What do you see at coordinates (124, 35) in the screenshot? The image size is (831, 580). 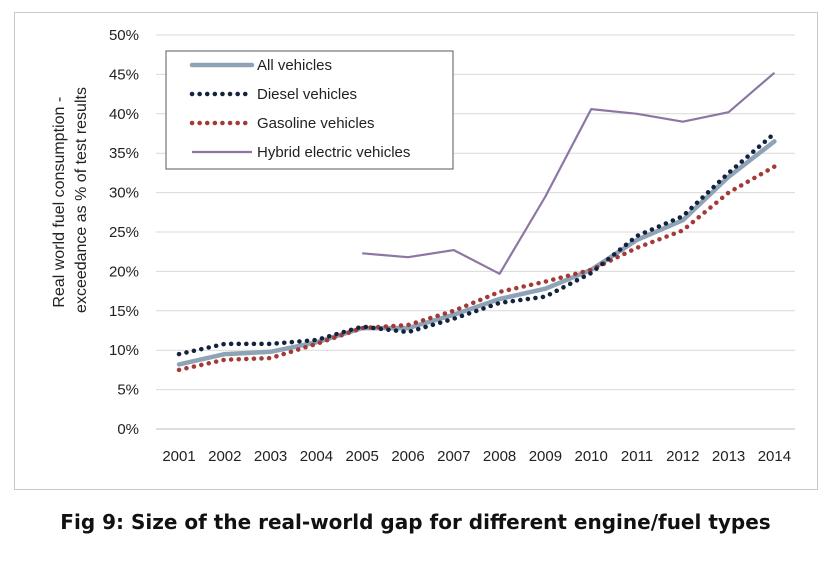 I see `y-tick-label: 50%` at bounding box center [124, 35].